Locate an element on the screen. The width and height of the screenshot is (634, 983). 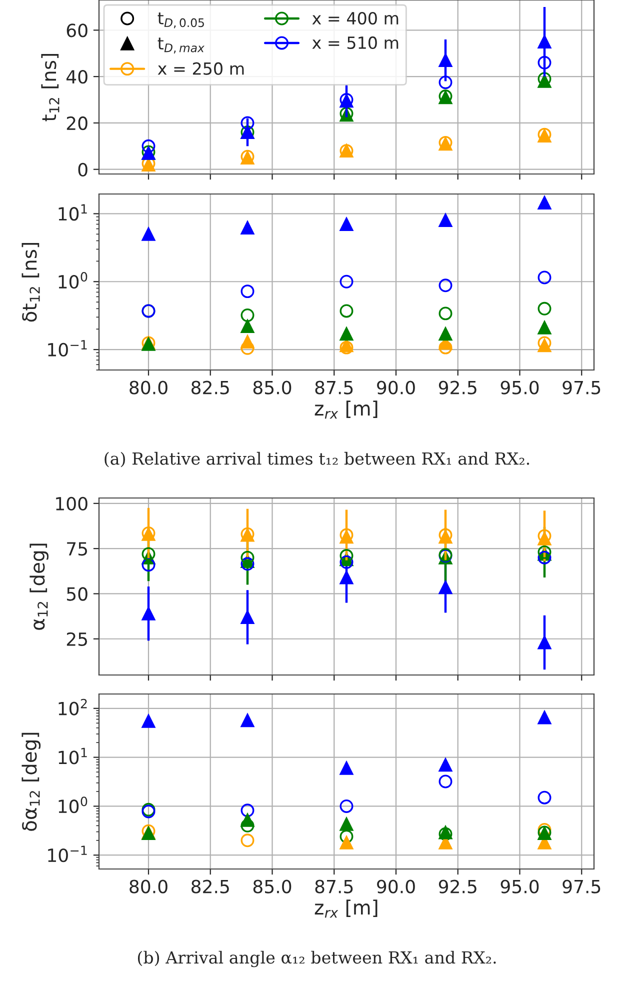
y-axis-title: t$_{12}$ [ns] is located at coordinates (50, 88).